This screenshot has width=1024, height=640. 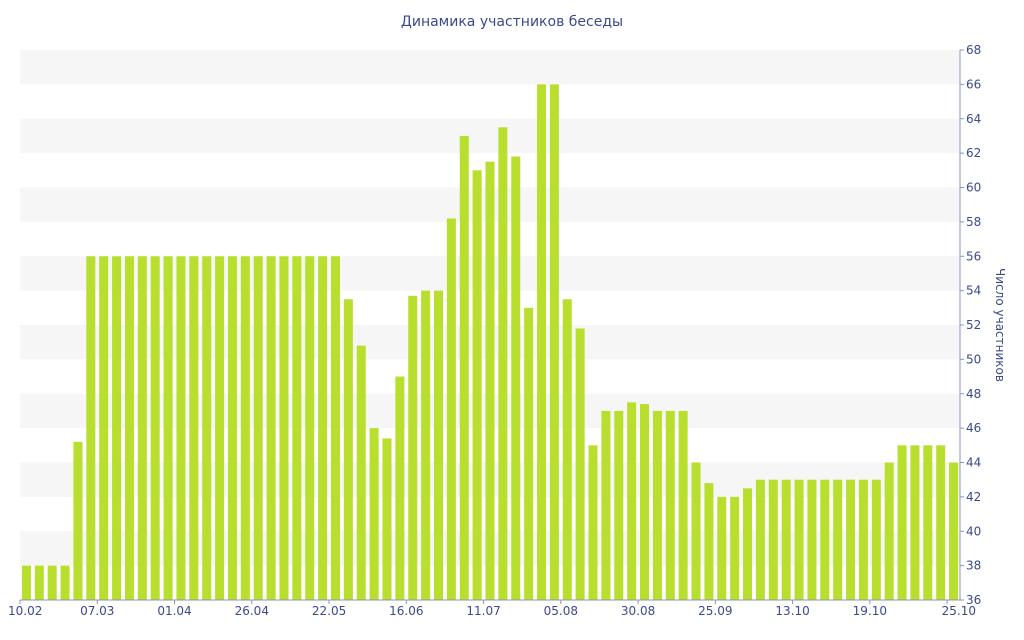 What do you see at coordinates (973, 497) in the screenshot?
I see `y-tick-label: 42` at bounding box center [973, 497].